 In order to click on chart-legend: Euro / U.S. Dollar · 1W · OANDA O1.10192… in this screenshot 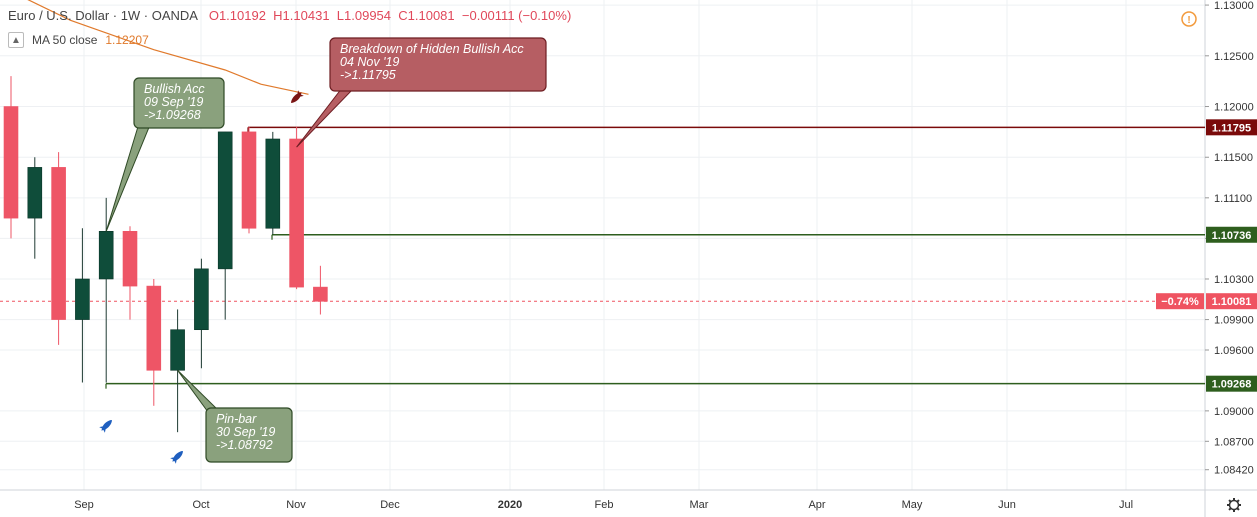, I will do `click(289, 15)`.